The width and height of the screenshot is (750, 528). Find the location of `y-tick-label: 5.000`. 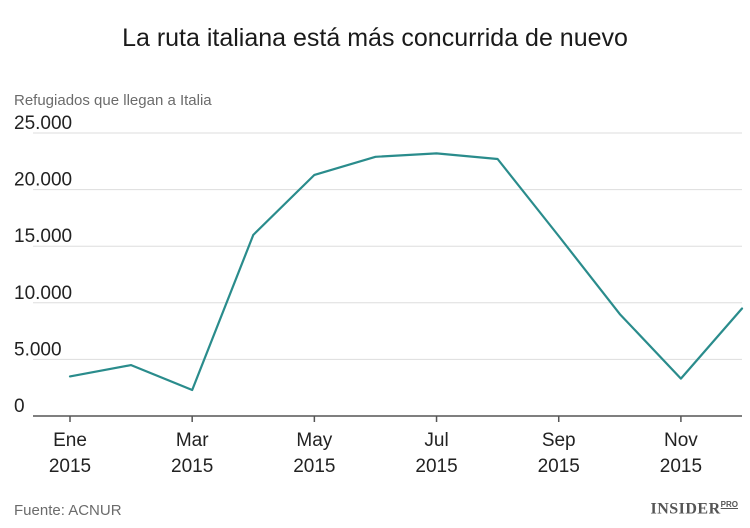

y-tick-label: 5.000 is located at coordinates (38, 349).